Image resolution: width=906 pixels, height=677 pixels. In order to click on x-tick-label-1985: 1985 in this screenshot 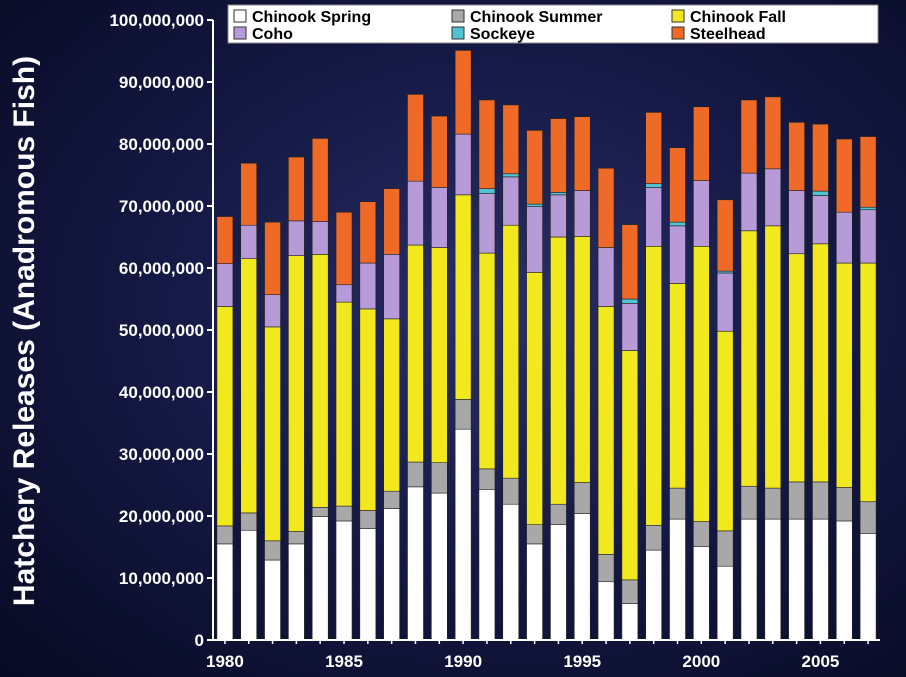, I will do `click(344, 661)`.